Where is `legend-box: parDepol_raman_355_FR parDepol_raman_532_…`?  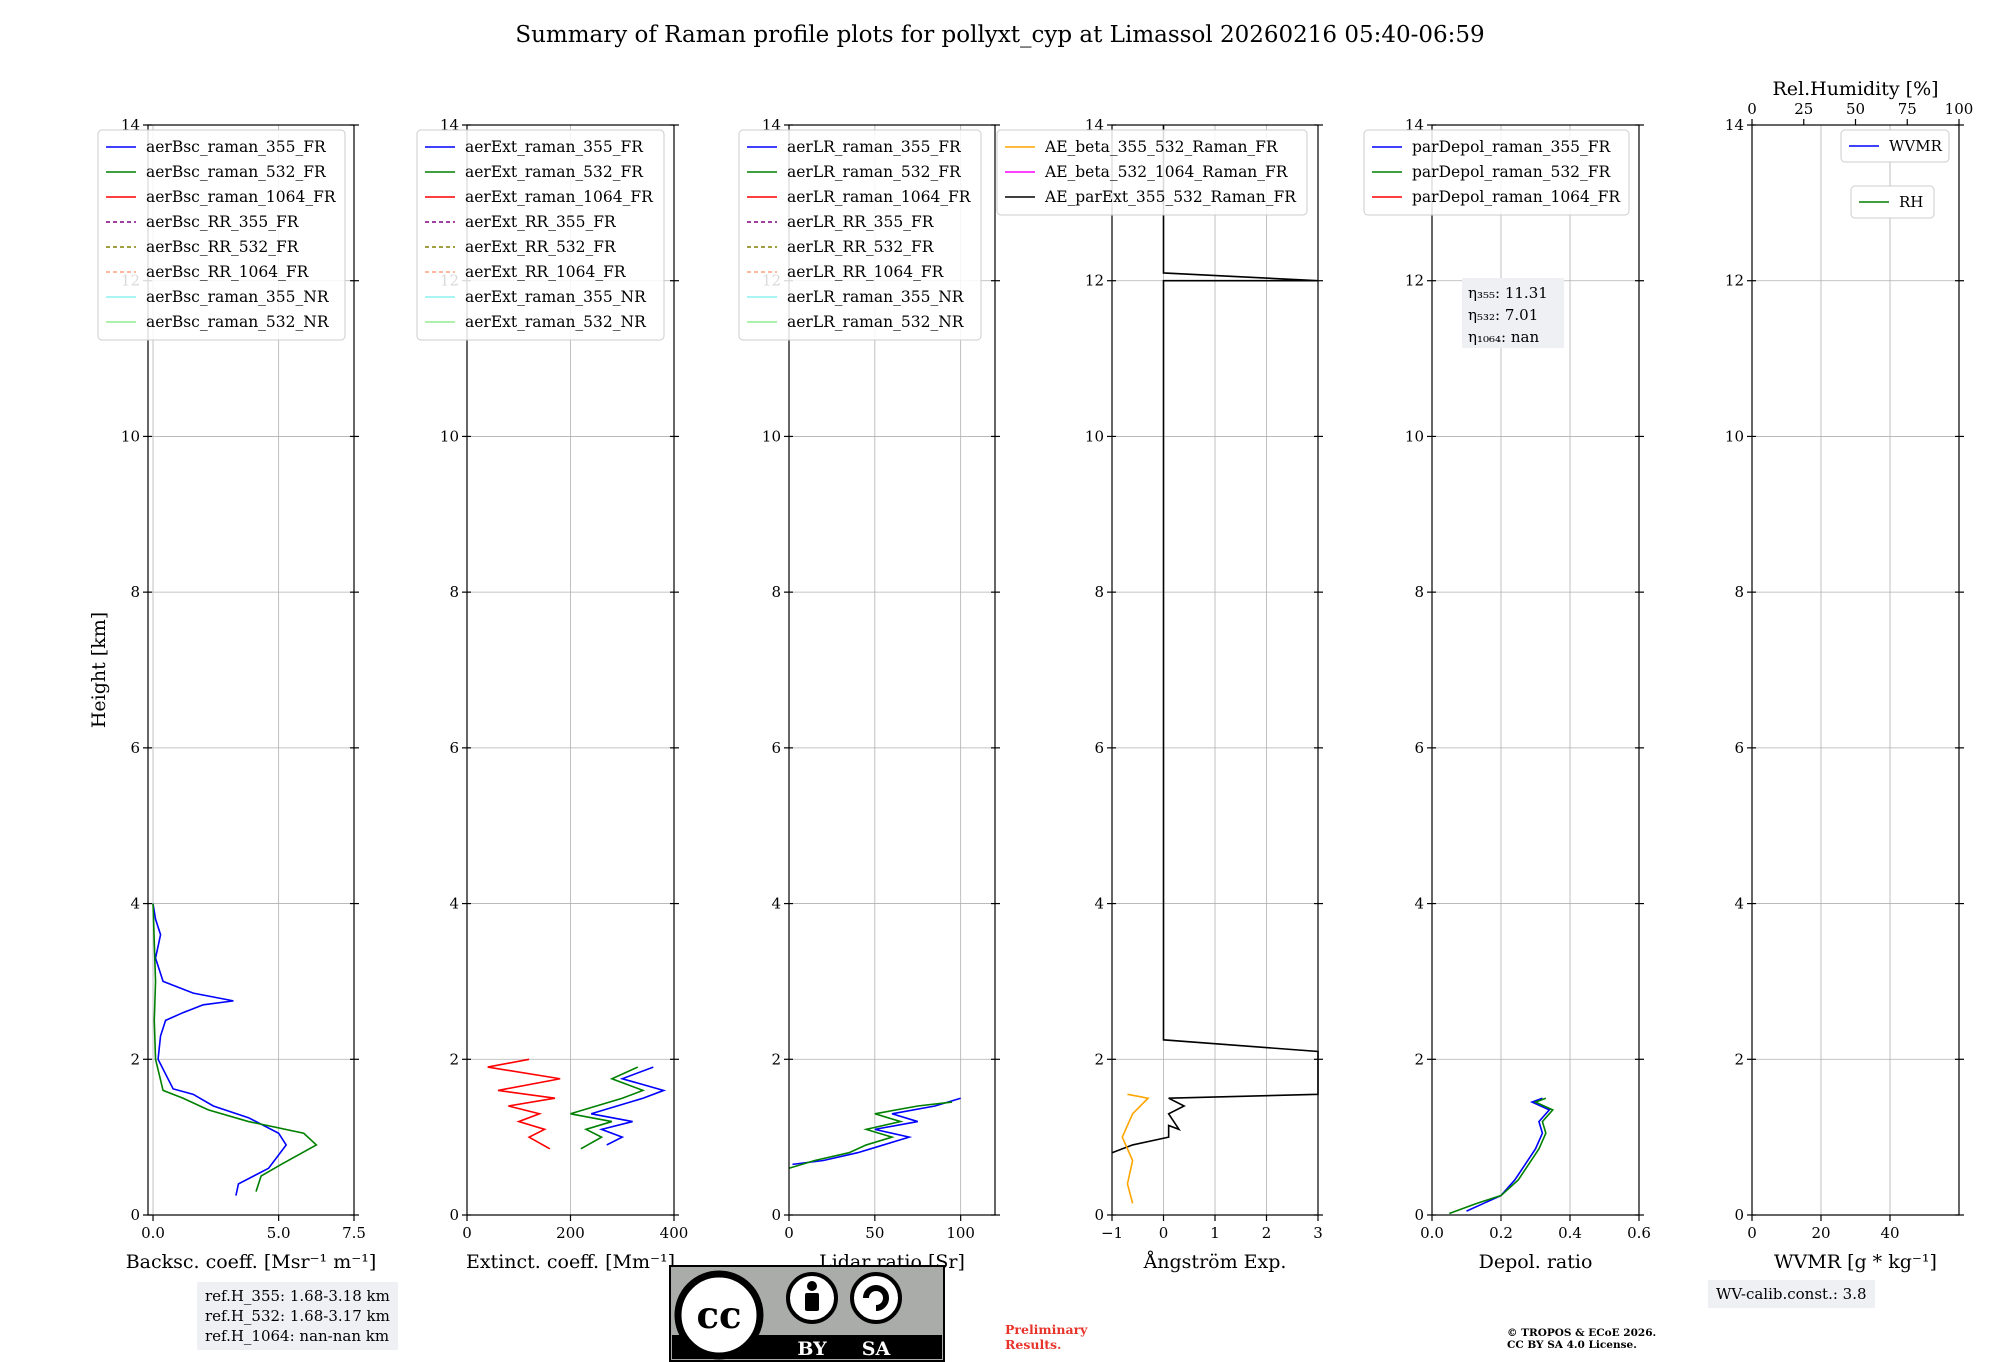 legend-box: parDepol_raman_355_FR parDepol_raman_532_… is located at coordinates (1496, 172).